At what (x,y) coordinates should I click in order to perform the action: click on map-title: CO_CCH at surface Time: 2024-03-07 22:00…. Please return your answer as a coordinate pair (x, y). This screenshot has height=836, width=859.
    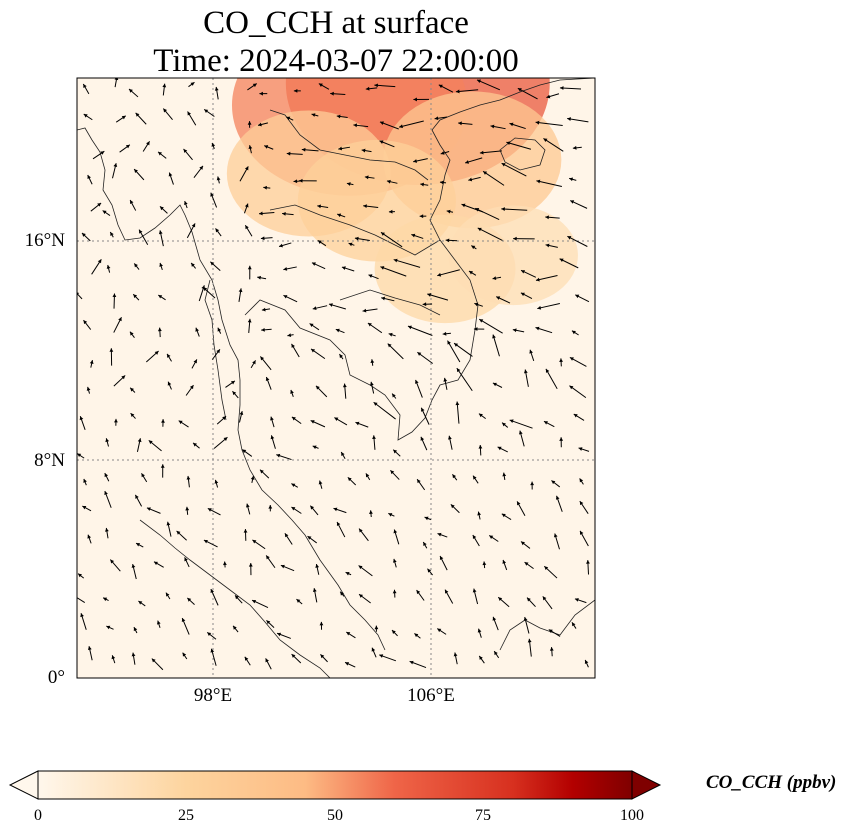
    Looking at the image, I should click on (336, 42).